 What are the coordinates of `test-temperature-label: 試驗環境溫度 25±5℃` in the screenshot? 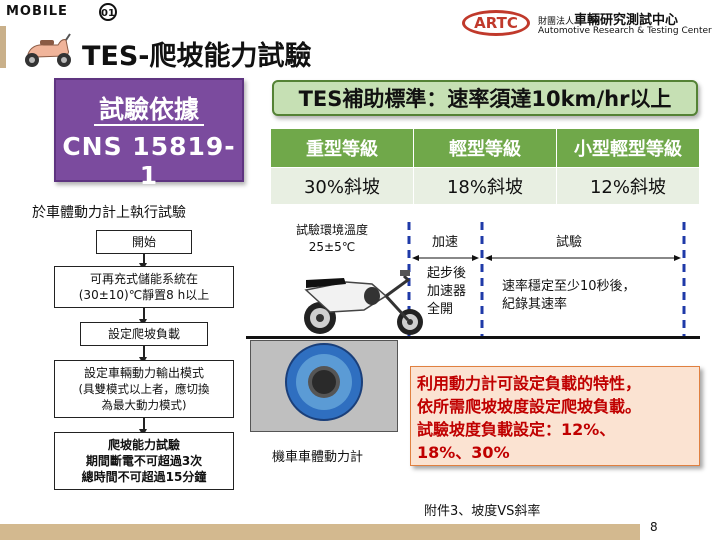 It's located at (332, 239).